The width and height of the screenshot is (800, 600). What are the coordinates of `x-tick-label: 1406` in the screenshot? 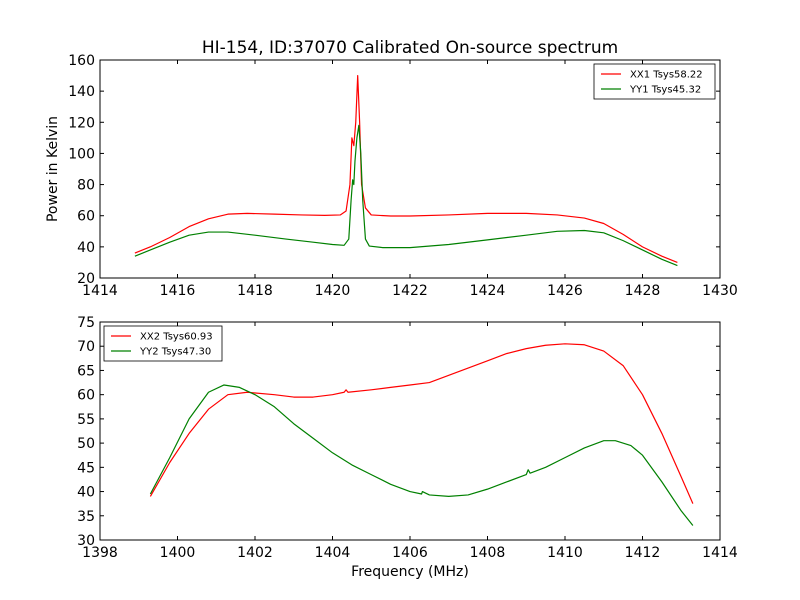 It's located at (410, 553).